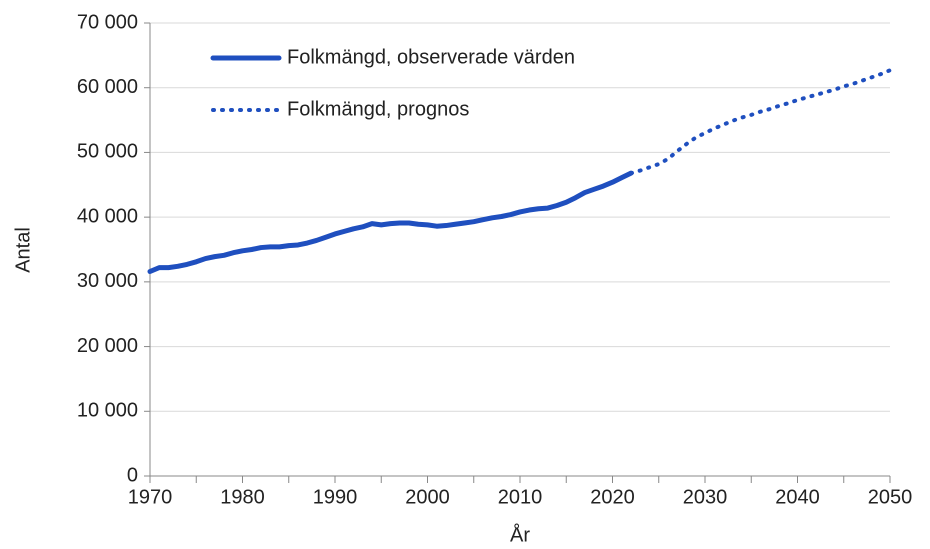 The height and width of the screenshot is (549, 930). I want to click on x-tick-label: 2050, so click(890, 497).